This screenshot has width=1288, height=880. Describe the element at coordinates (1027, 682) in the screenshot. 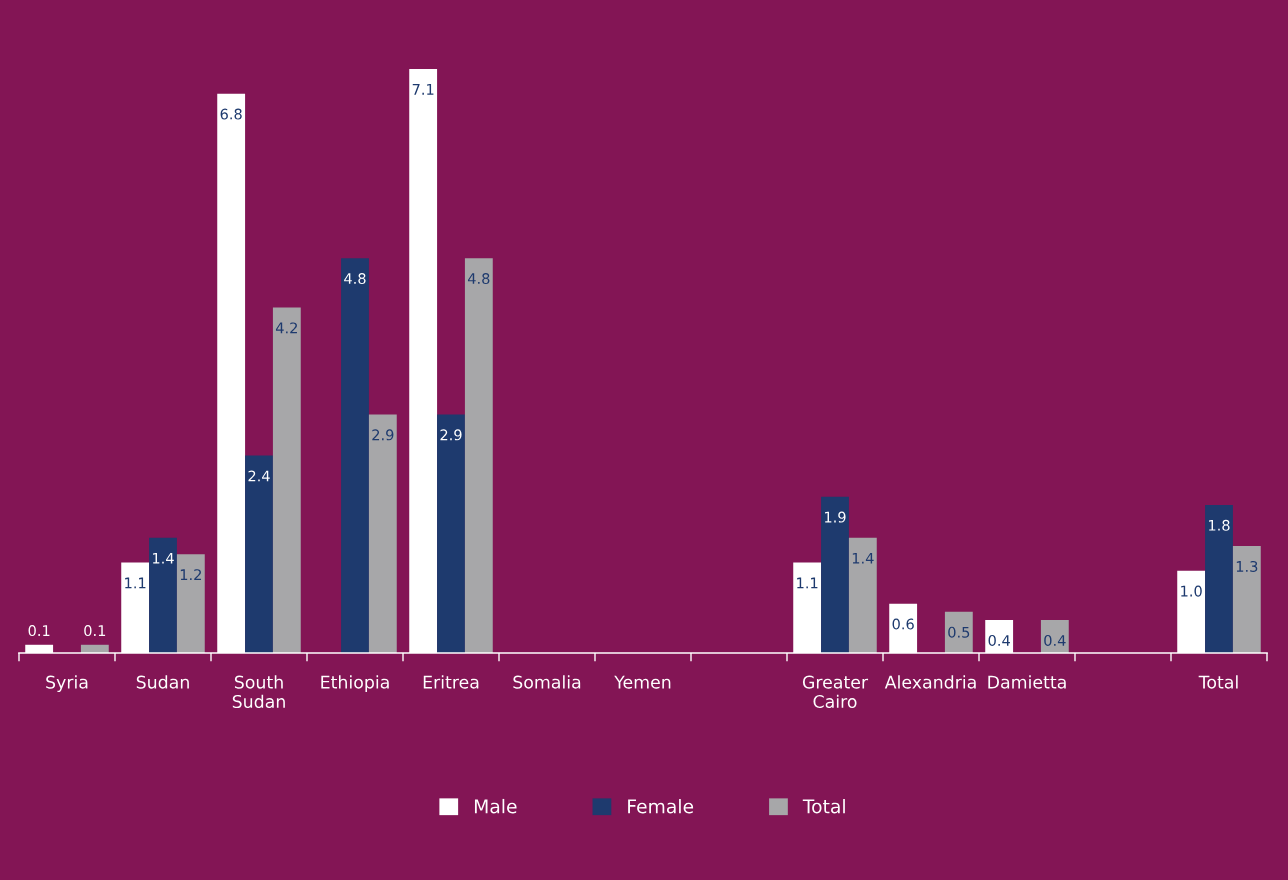

I see `x-tick-label: Damietta` at that location.